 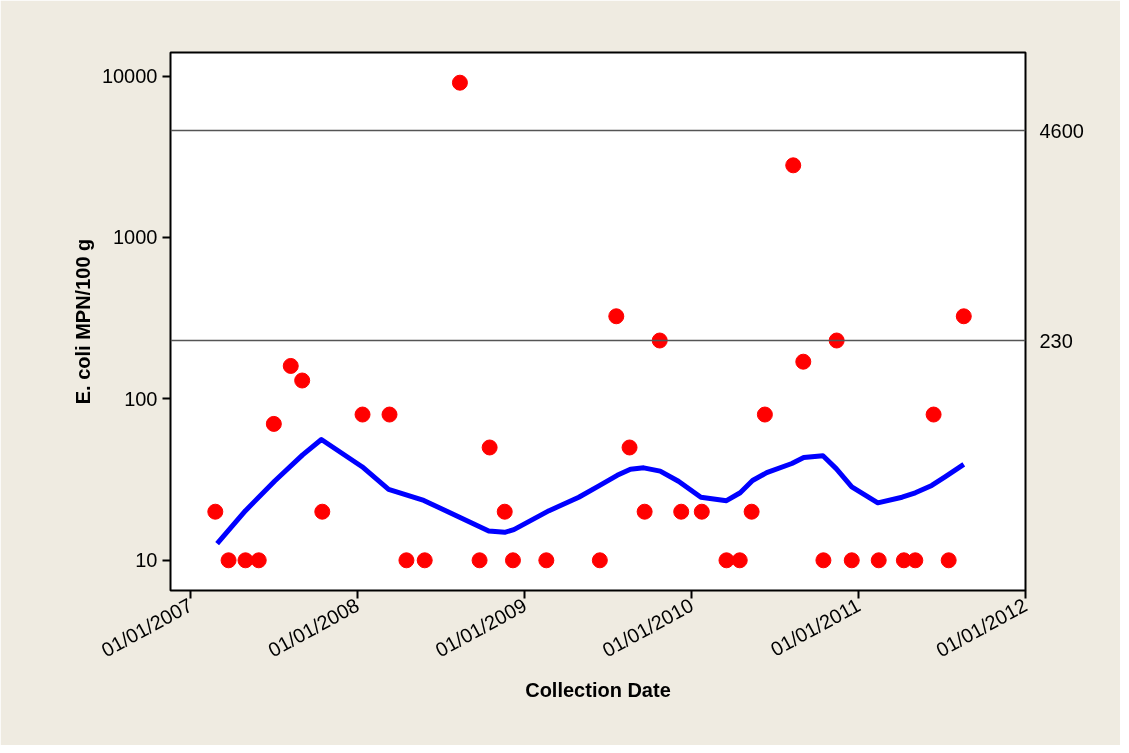 I want to click on y-tick-label: 10, so click(x=146, y=560).